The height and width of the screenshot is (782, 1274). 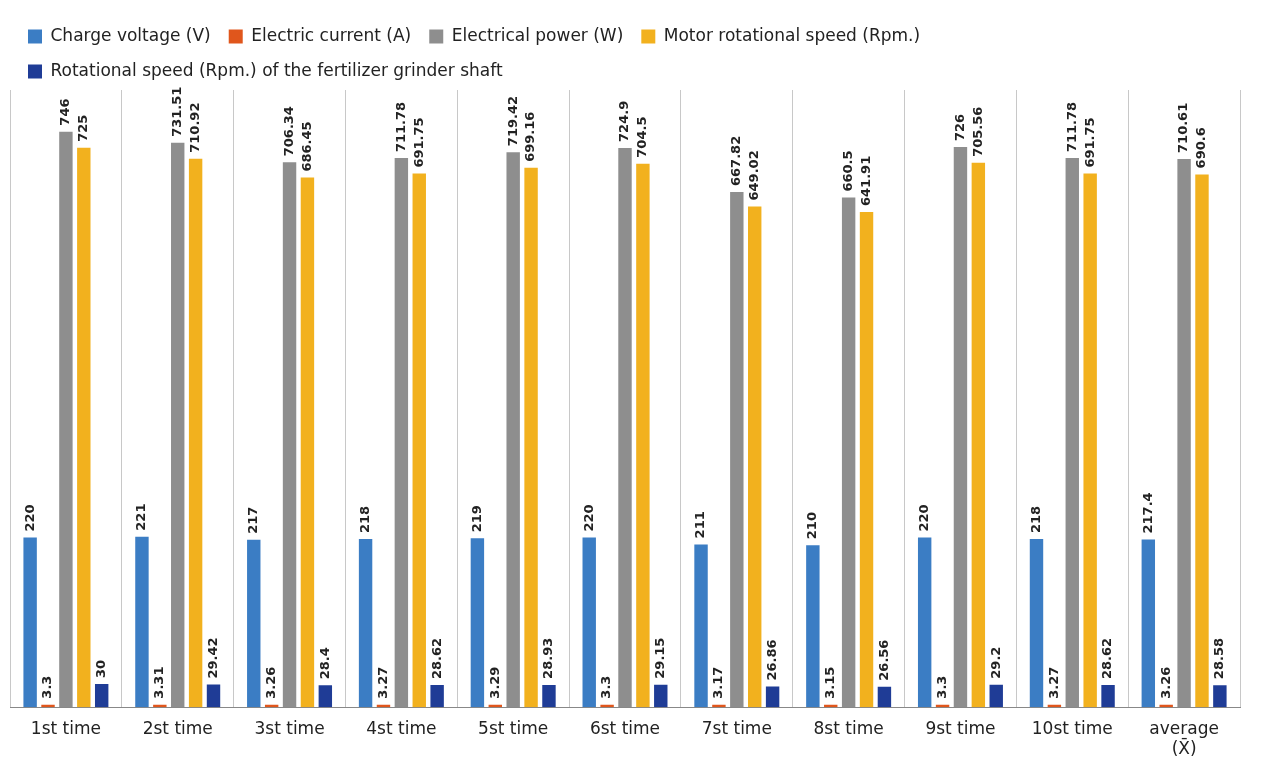 I want to click on legend-label: Electrical power (W), so click(x=537, y=34).